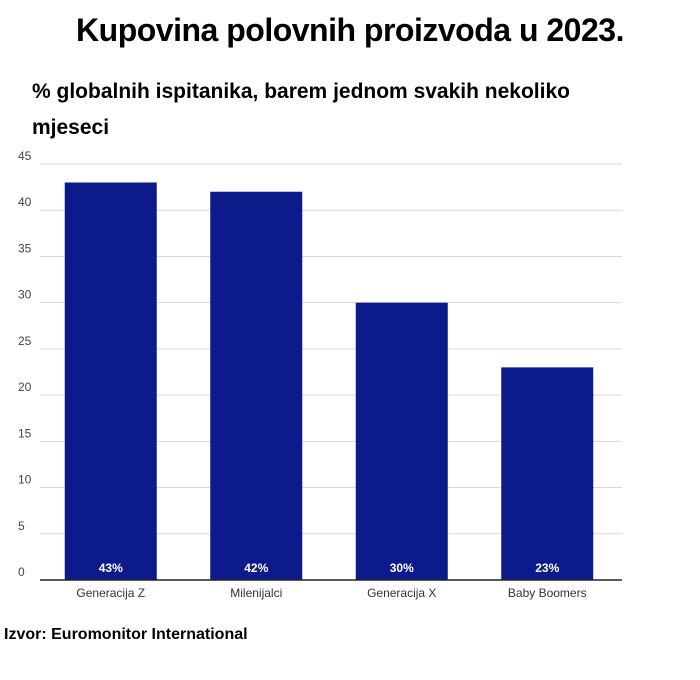  I want to click on chart-title: Kupovina polovnih proizvoda u 2023., so click(350, 30).